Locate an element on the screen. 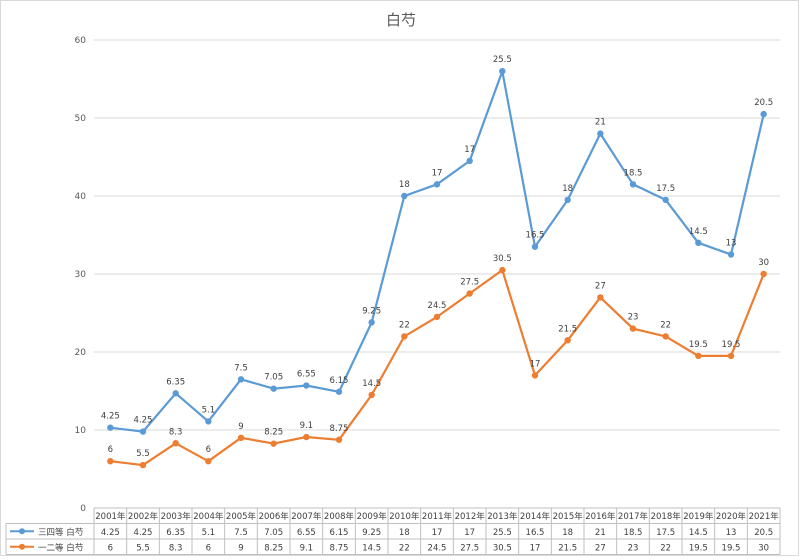 The image size is (800, 560). category-label: 2013年 is located at coordinates (502, 516).